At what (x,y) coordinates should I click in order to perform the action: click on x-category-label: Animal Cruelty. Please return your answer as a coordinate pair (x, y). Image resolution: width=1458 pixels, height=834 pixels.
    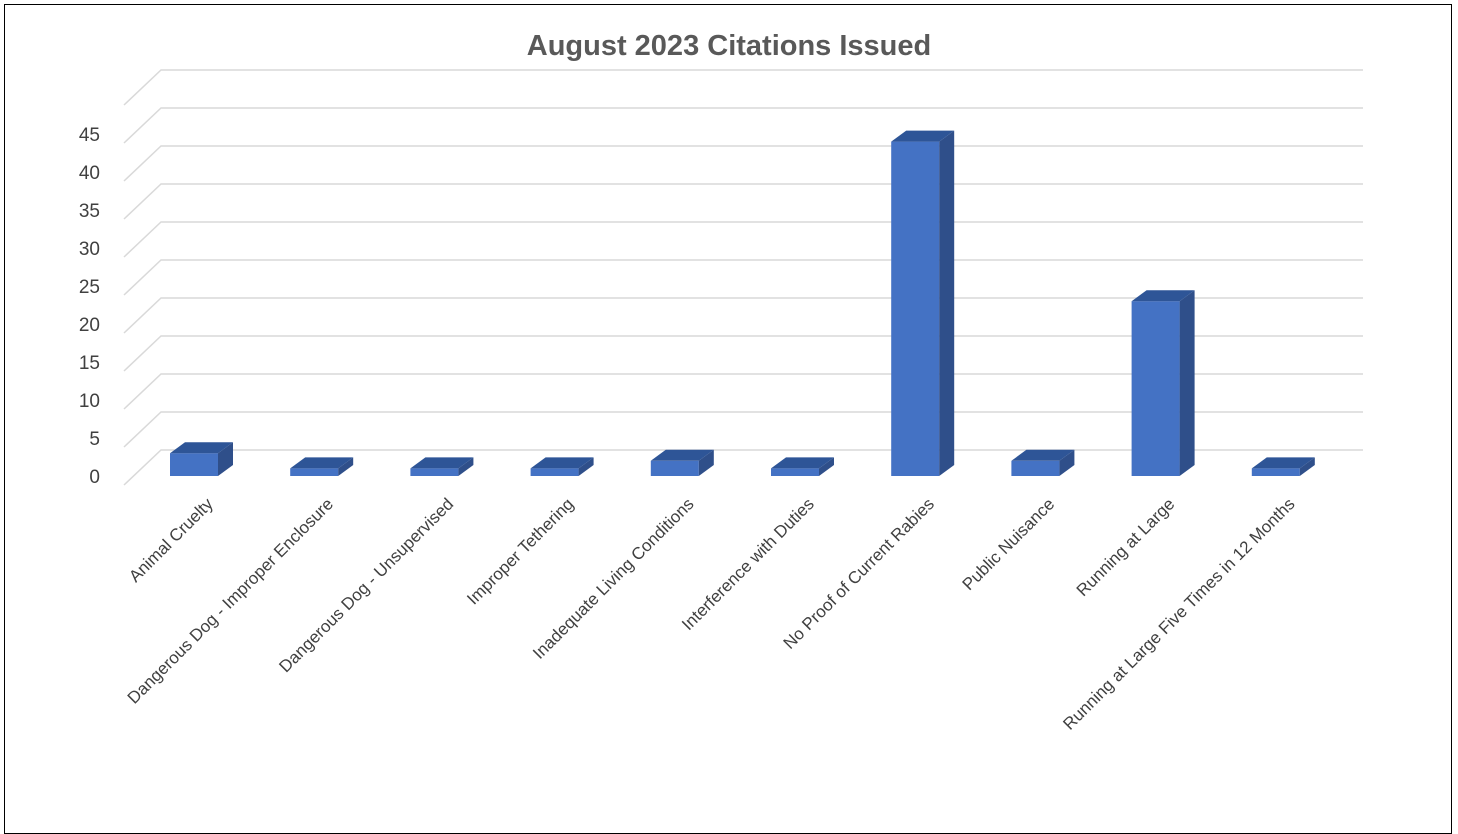
    Looking at the image, I should click on (171, 540).